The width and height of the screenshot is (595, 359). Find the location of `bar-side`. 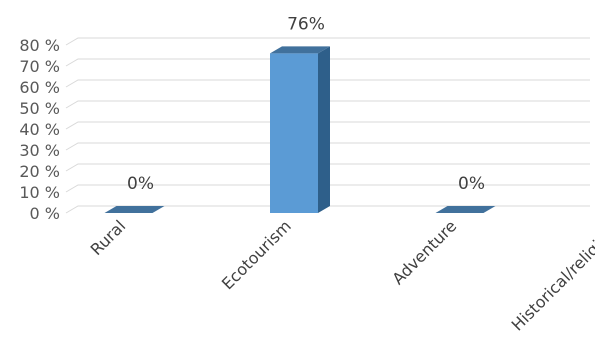

bar-side is located at coordinates (324, 130).